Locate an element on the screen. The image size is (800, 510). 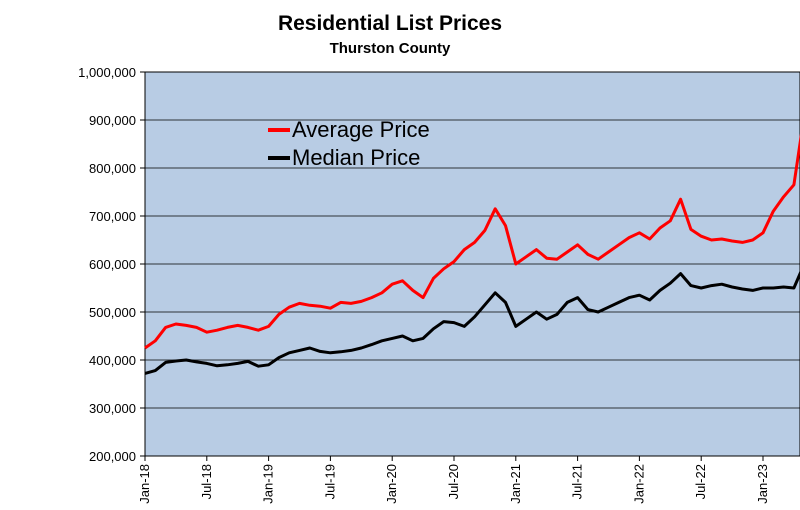
y-tick-label: 200,000 is located at coordinates (112, 456).